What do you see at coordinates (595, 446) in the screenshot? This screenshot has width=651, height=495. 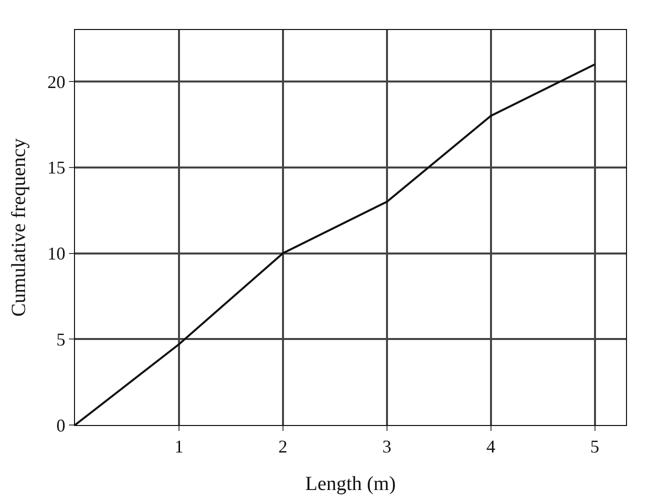 I see `x-tick-label: 5` at bounding box center [595, 446].